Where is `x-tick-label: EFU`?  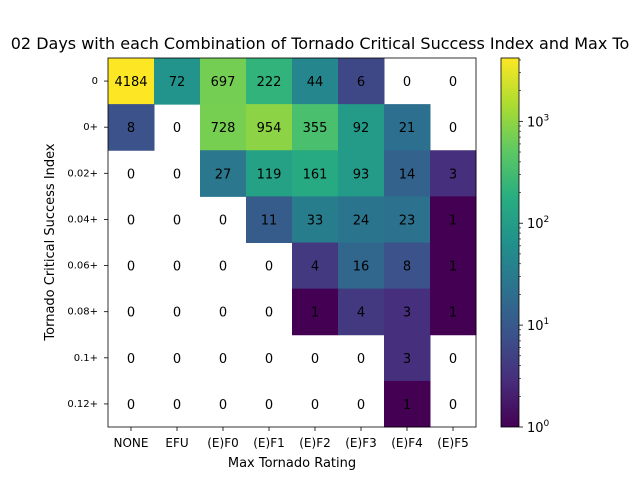 x-tick-label: EFU is located at coordinates (176, 443).